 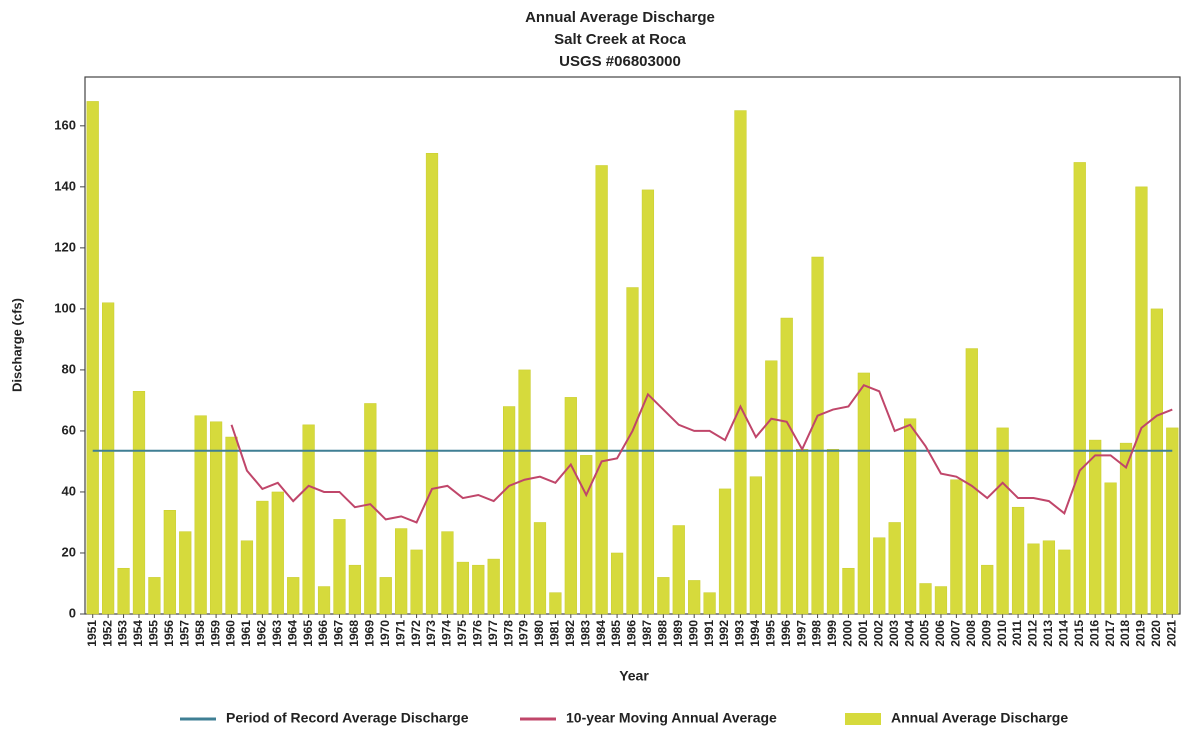 I want to click on x-tick-label: 2013, so click(x=1048, y=633).